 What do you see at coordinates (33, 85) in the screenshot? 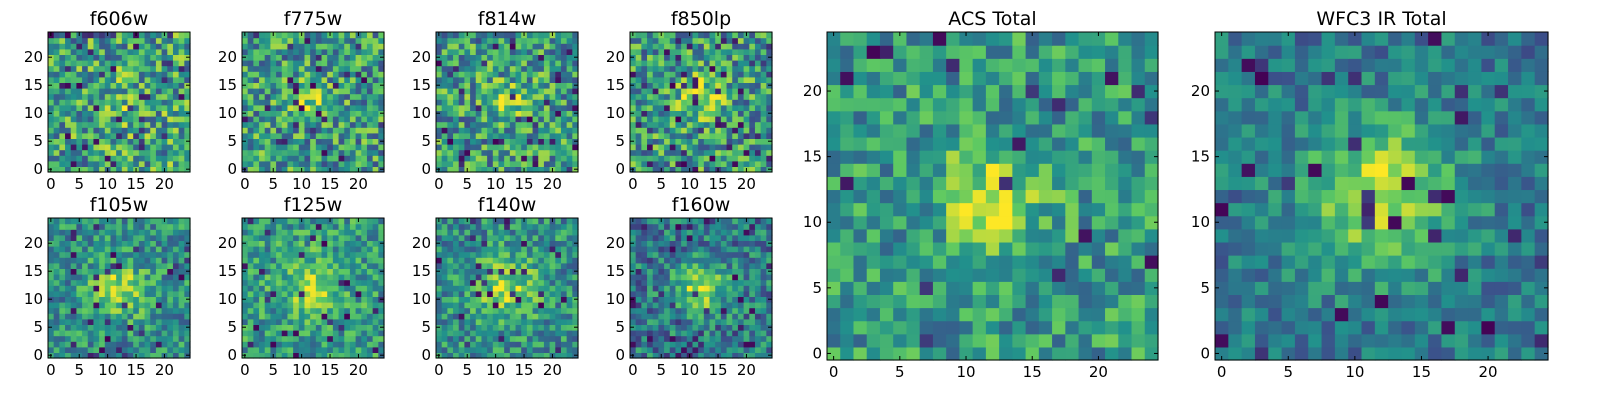
I see `y-tick-label: 15` at bounding box center [33, 85].